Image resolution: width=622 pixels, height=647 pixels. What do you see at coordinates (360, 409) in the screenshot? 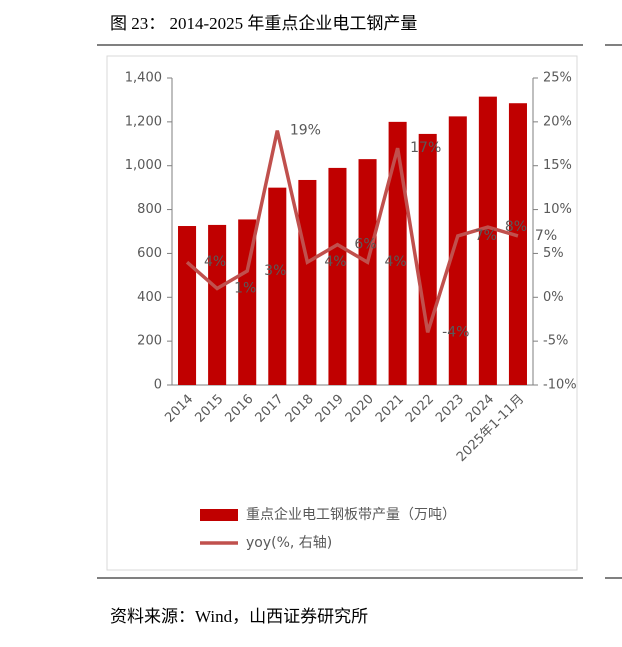
I see `x-tick-label: 2020` at bounding box center [360, 409].